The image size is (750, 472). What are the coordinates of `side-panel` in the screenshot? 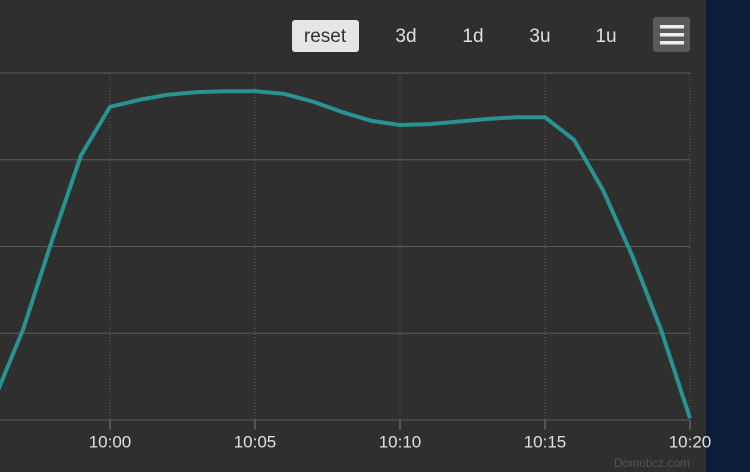 It's located at (728, 236).